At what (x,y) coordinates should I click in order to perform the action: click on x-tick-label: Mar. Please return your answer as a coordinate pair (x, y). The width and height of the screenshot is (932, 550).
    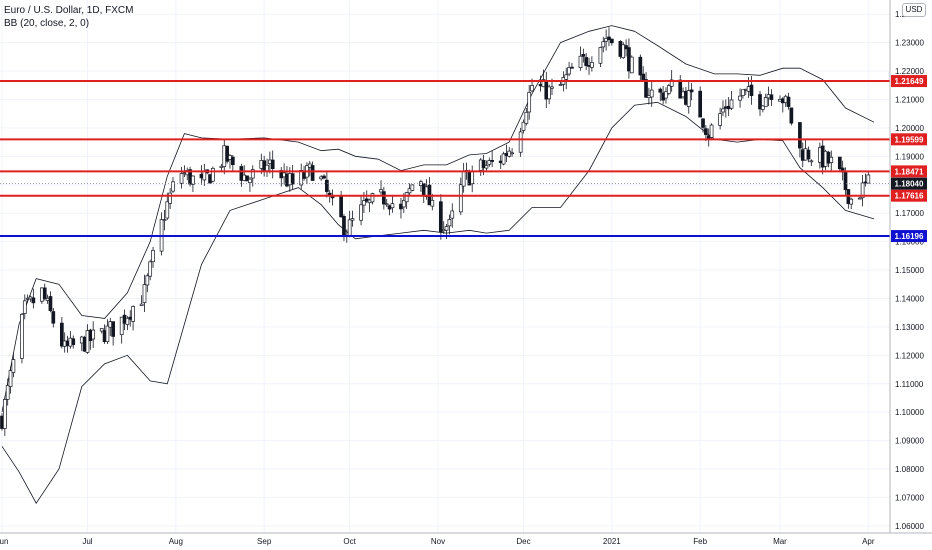
    Looking at the image, I should click on (780, 541).